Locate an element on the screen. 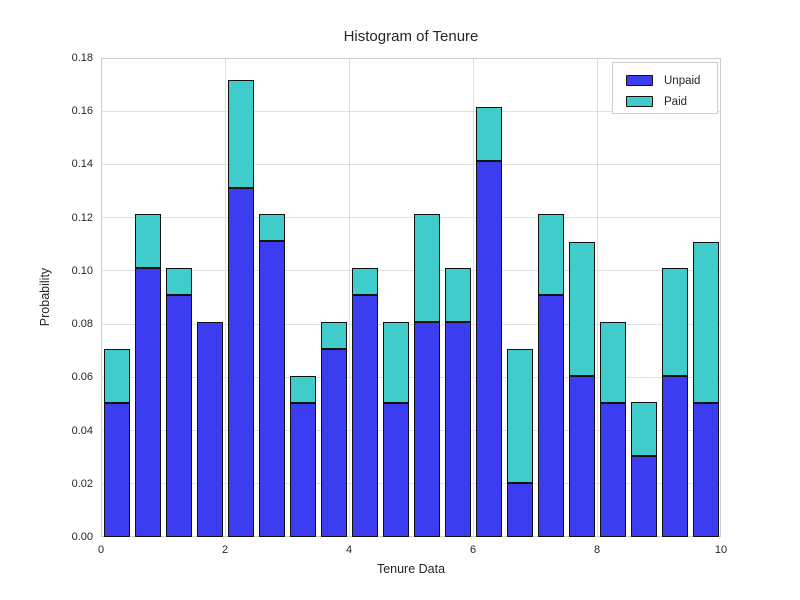 The height and width of the screenshot is (600, 800). legend-swatch-paid is located at coordinates (639, 101).